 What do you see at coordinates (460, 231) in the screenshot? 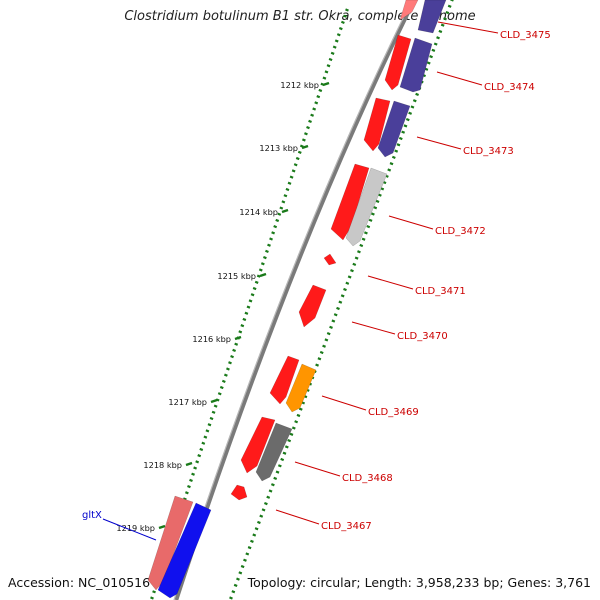
I see `locus-label: CLD_3472` at bounding box center [460, 231].